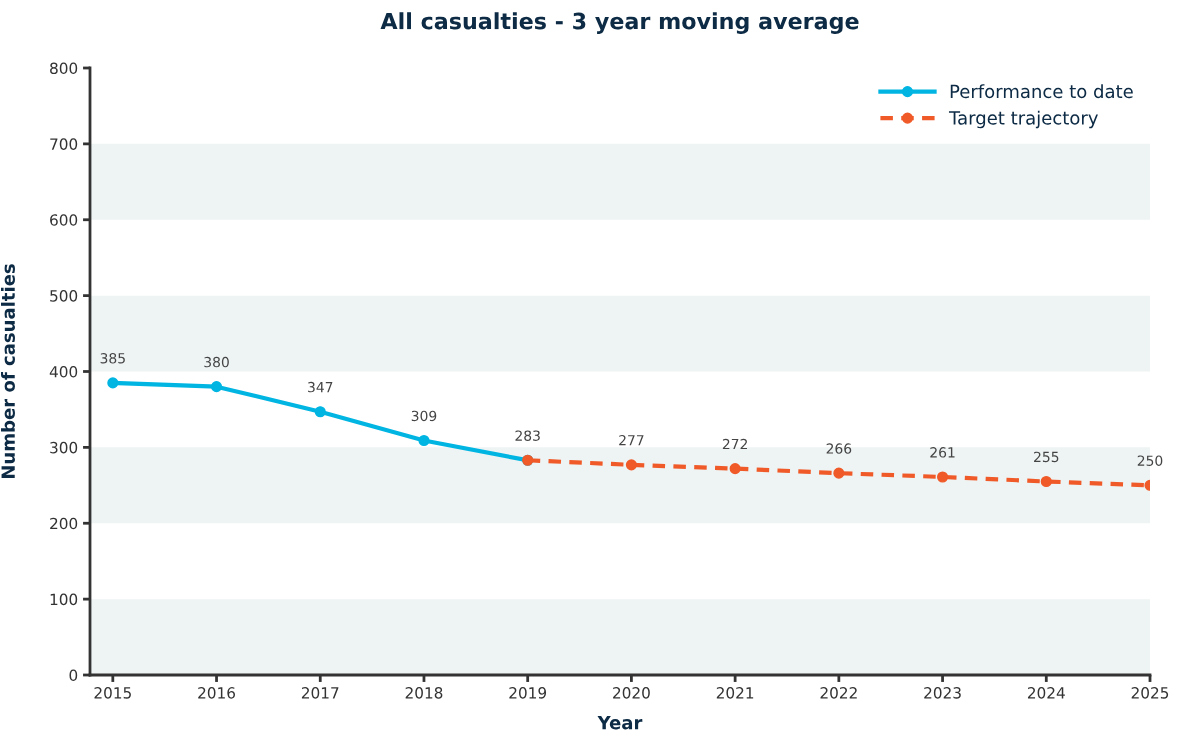 The image size is (1186, 749). I want to click on y-tick-label: 600, so click(64, 220).